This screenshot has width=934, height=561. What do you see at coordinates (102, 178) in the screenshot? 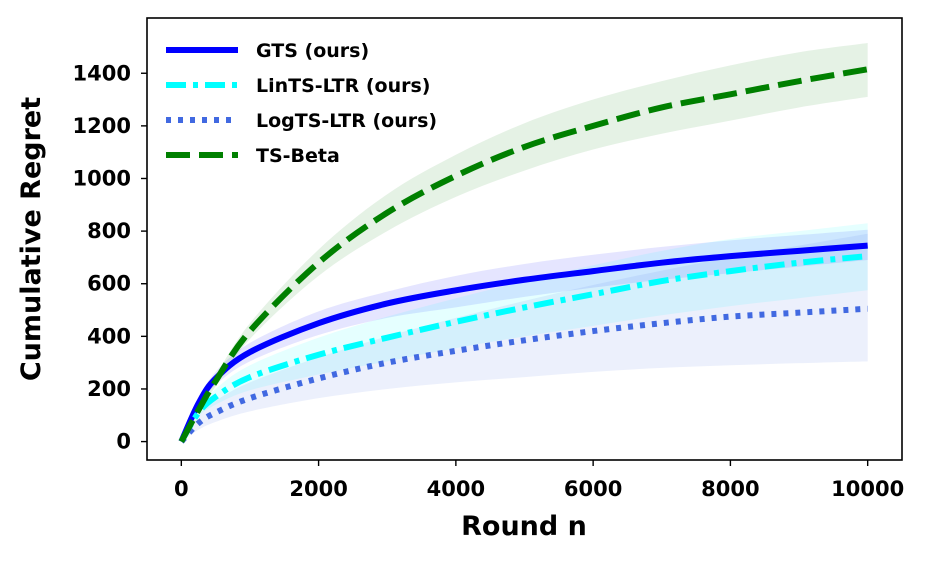
I see `y-tick-label: 1000` at bounding box center [102, 178].